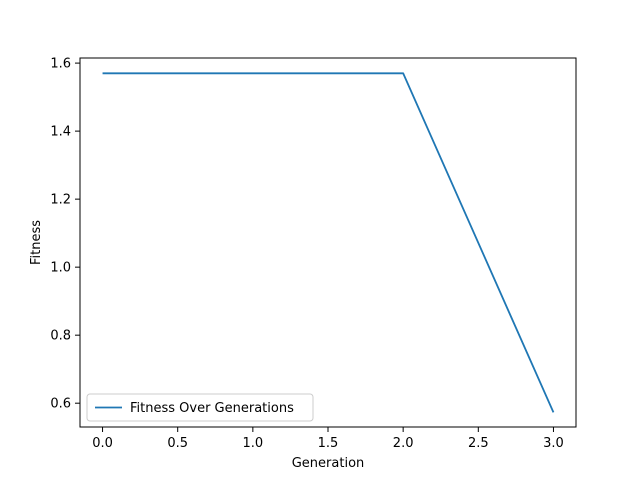 Image resolution: width=640 pixels, height=480 pixels. I want to click on x-tick-label: 2.0, so click(403, 443).